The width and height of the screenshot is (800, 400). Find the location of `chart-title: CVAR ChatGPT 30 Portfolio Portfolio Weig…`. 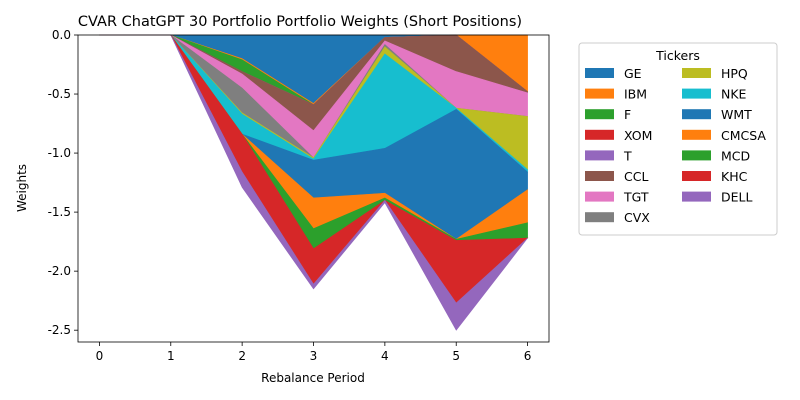

chart-title: CVAR ChatGPT 30 Portfolio Portfolio Weig… is located at coordinates (300, 22).